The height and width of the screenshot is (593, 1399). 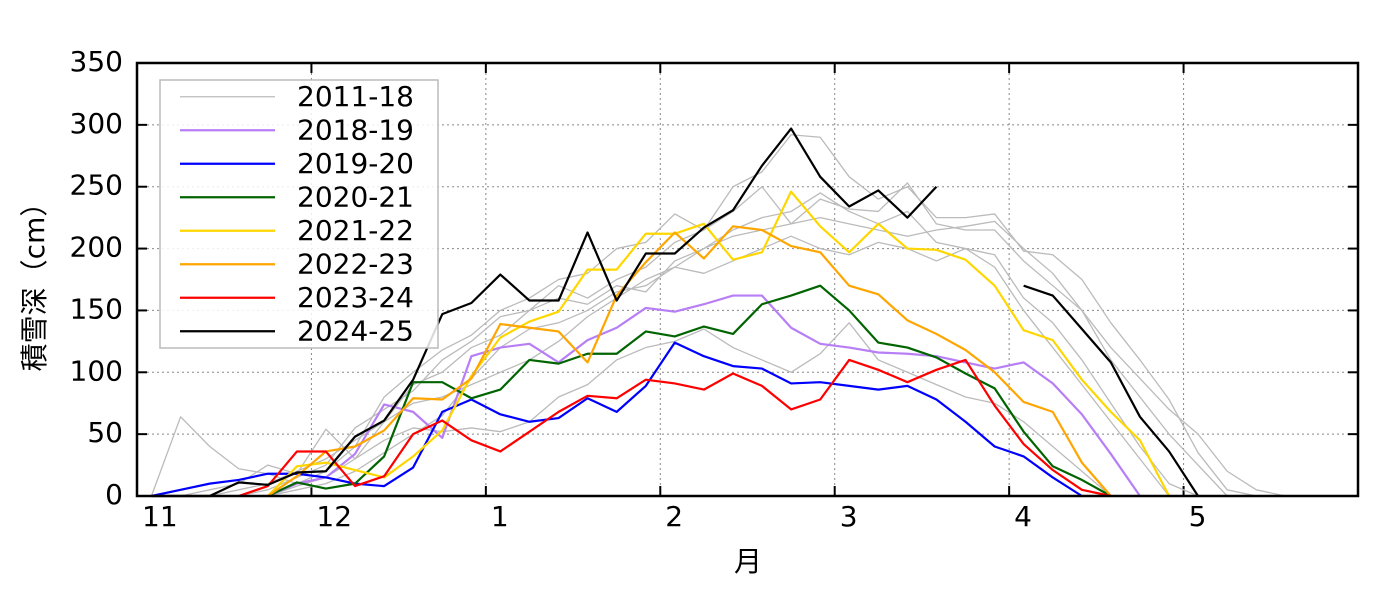 I want to click on legend-label: 2023-24, so click(x=355, y=297).